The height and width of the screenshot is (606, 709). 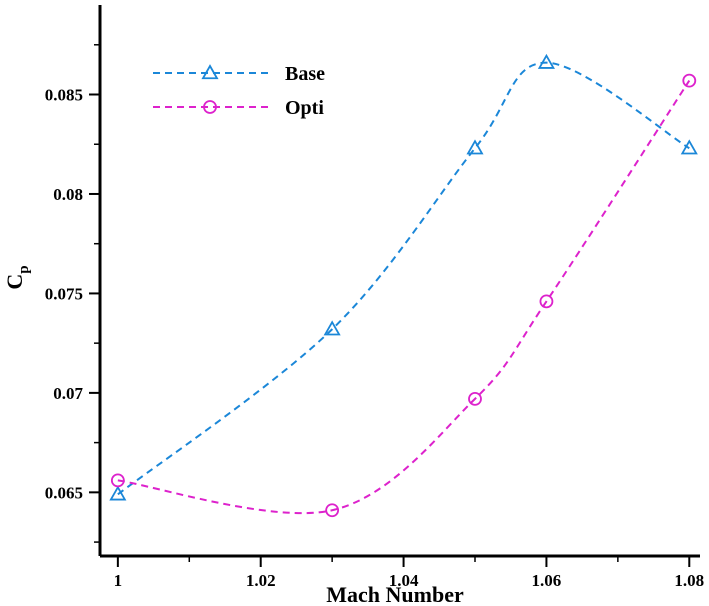 I want to click on legend-item-opti: Opti, so click(x=238, y=108).